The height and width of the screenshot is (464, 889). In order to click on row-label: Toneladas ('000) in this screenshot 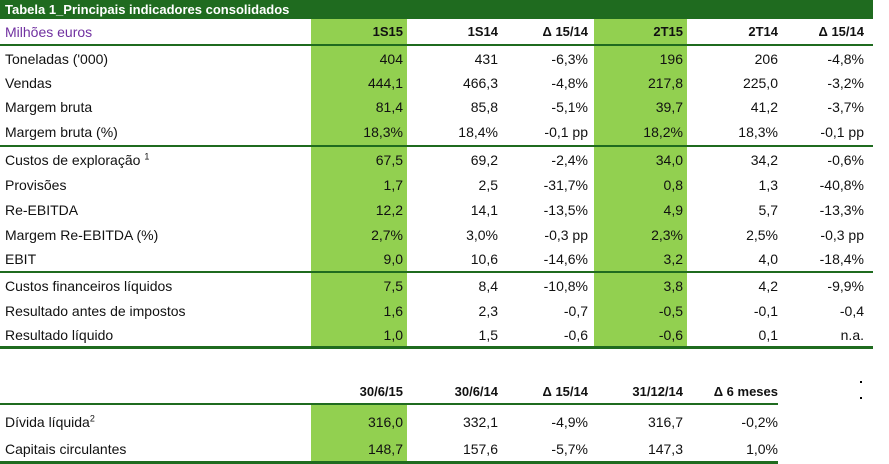, I will do `click(57, 59)`.